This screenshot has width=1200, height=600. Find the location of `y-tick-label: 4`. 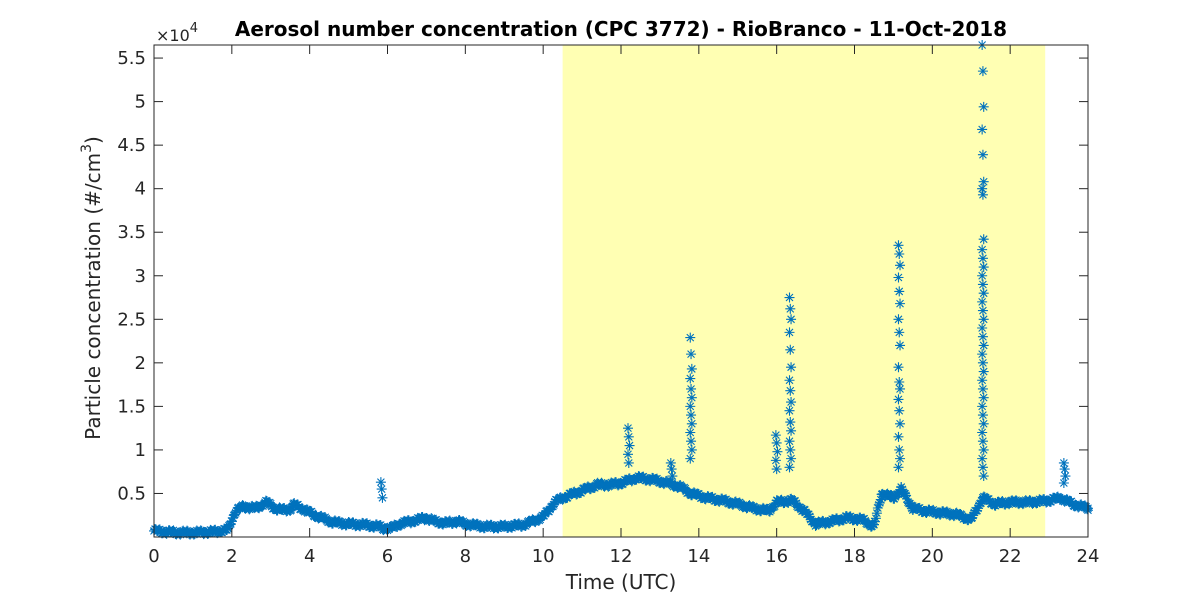

y-tick-label: 4 is located at coordinates (140, 189).